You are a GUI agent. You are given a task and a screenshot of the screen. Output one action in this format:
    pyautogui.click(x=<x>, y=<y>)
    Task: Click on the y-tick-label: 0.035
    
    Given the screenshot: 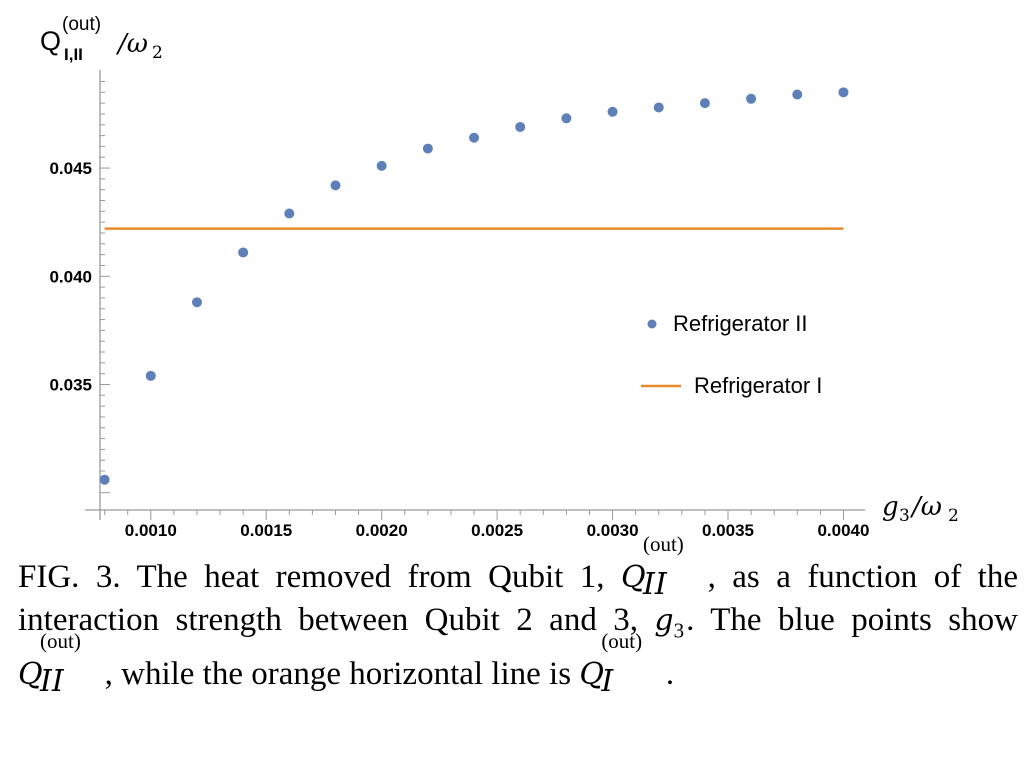 What is the action you would take?
    pyautogui.click(x=70, y=384)
    